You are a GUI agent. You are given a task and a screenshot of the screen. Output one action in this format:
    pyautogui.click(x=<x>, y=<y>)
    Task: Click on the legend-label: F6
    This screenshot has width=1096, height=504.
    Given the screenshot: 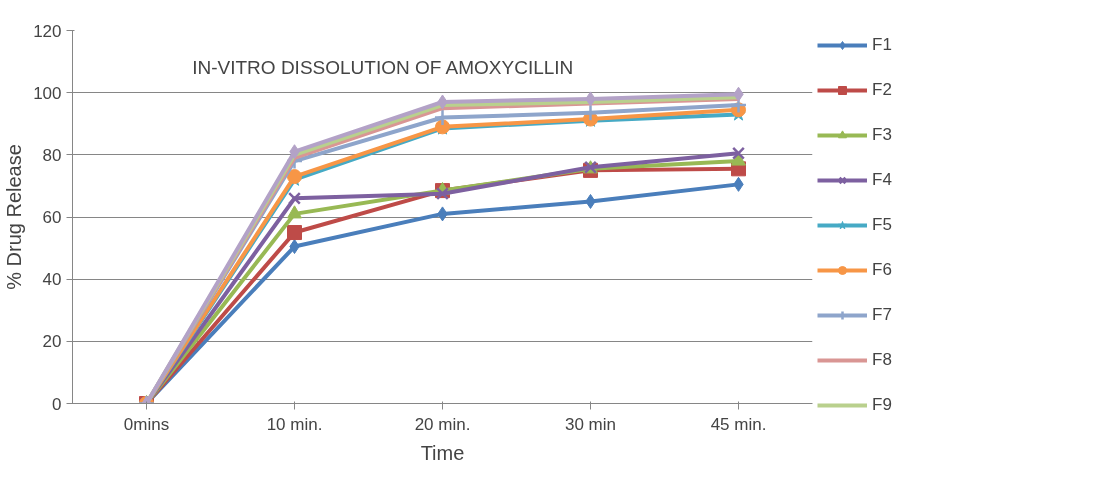 What is the action you would take?
    pyautogui.click(x=882, y=270)
    